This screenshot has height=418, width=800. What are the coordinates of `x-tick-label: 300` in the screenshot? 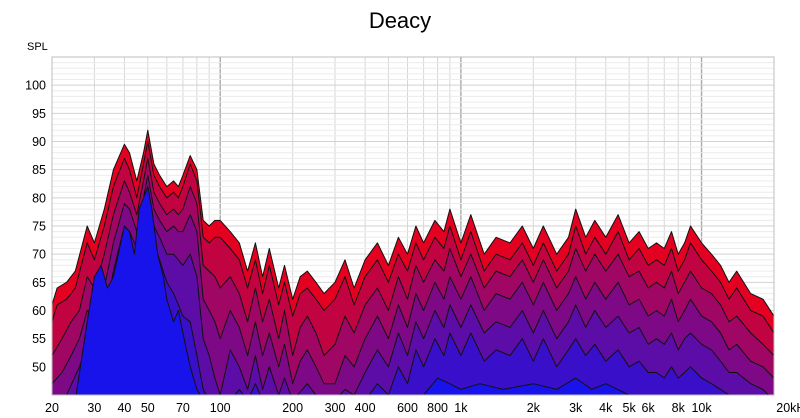 It's located at (335, 408).